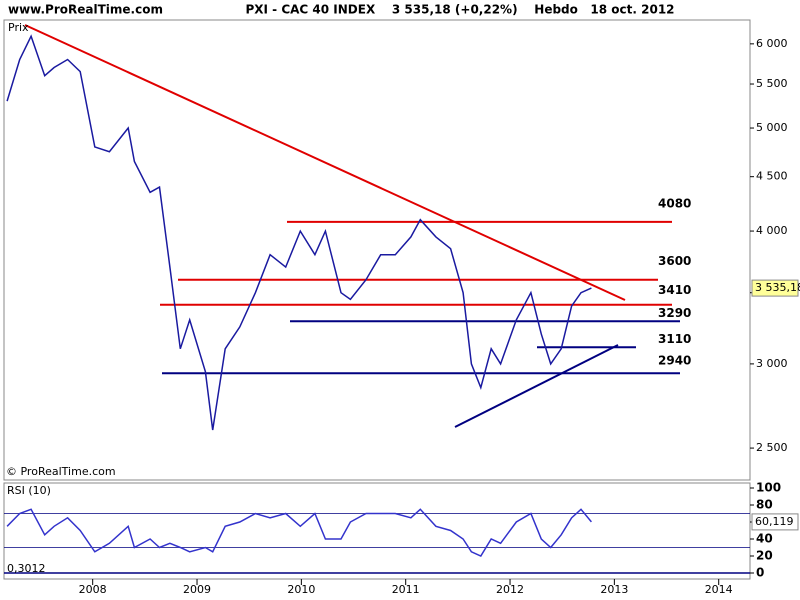  I want to click on pane-title: RSI (10), so click(29, 490).